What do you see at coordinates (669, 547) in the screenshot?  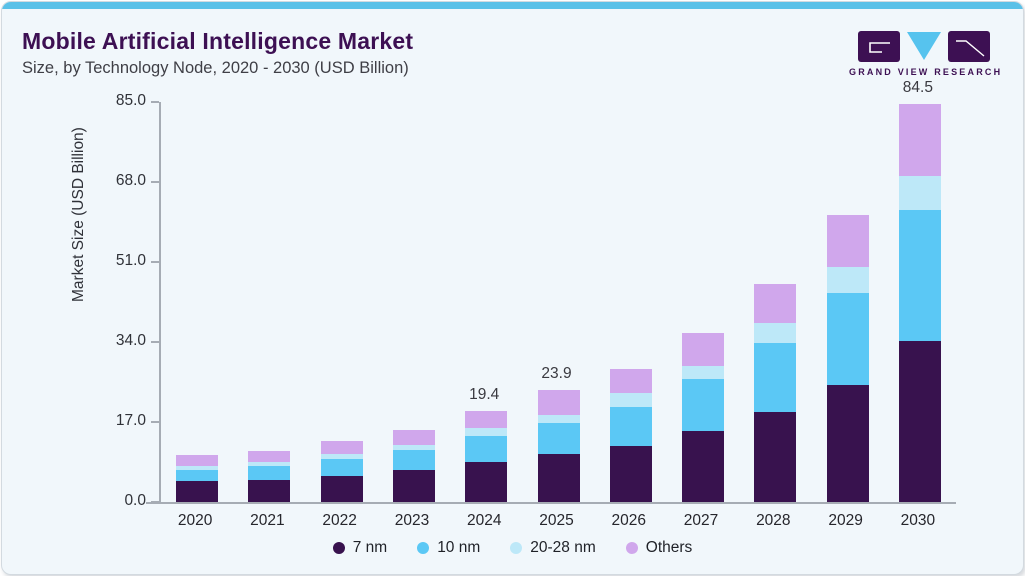 I see `legend-label: Others` at bounding box center [669, 547].